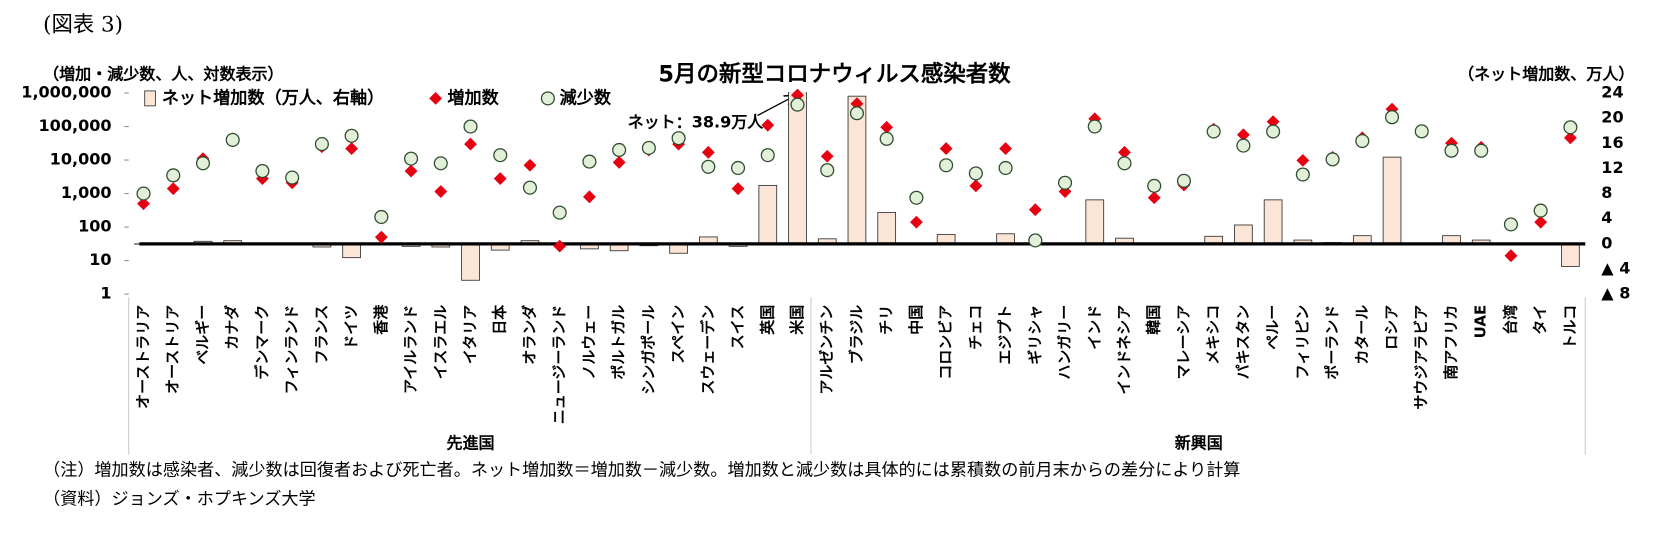 This screenshot has width=1669, height=539. Describe the element at coordinates (1035, 335) in the screenshot. I see `x-tick-label: ギリシャ` at that location.